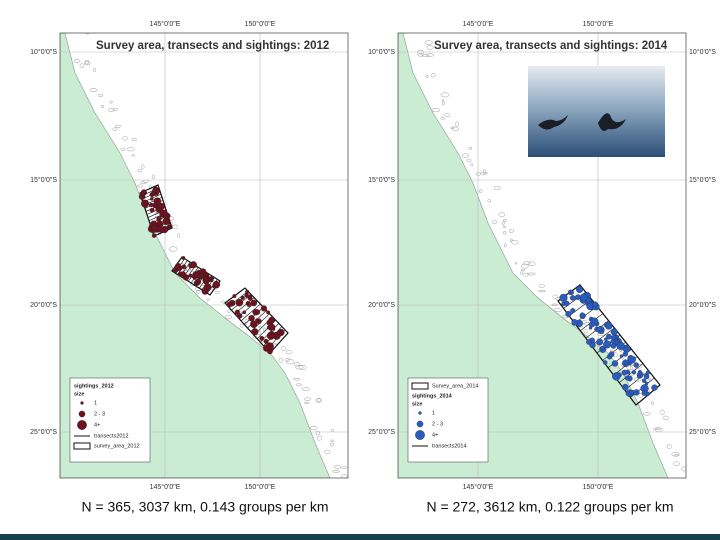 The height and width of the screenshot is (540, 720). Describe the element at coordinates (110, 420) in the screenshot. I see `legend-box` at that location.